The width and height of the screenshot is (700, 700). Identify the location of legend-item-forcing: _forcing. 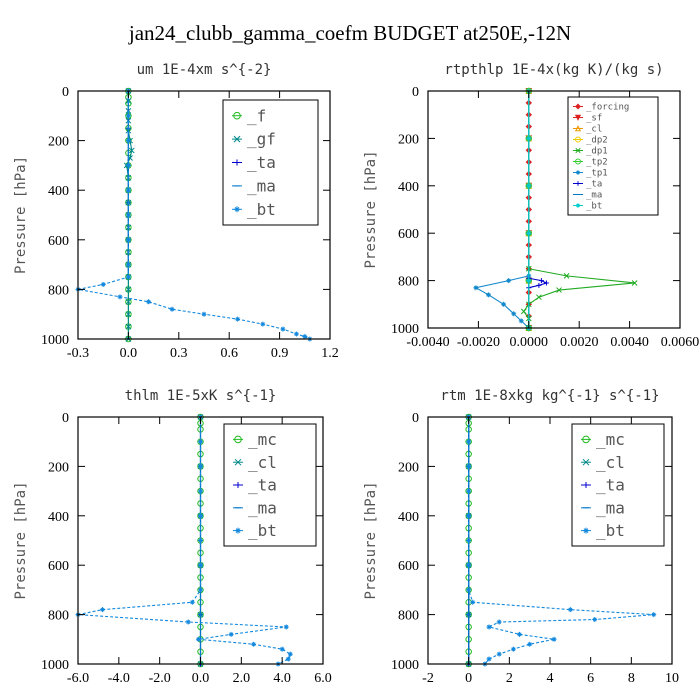
(601, 108).